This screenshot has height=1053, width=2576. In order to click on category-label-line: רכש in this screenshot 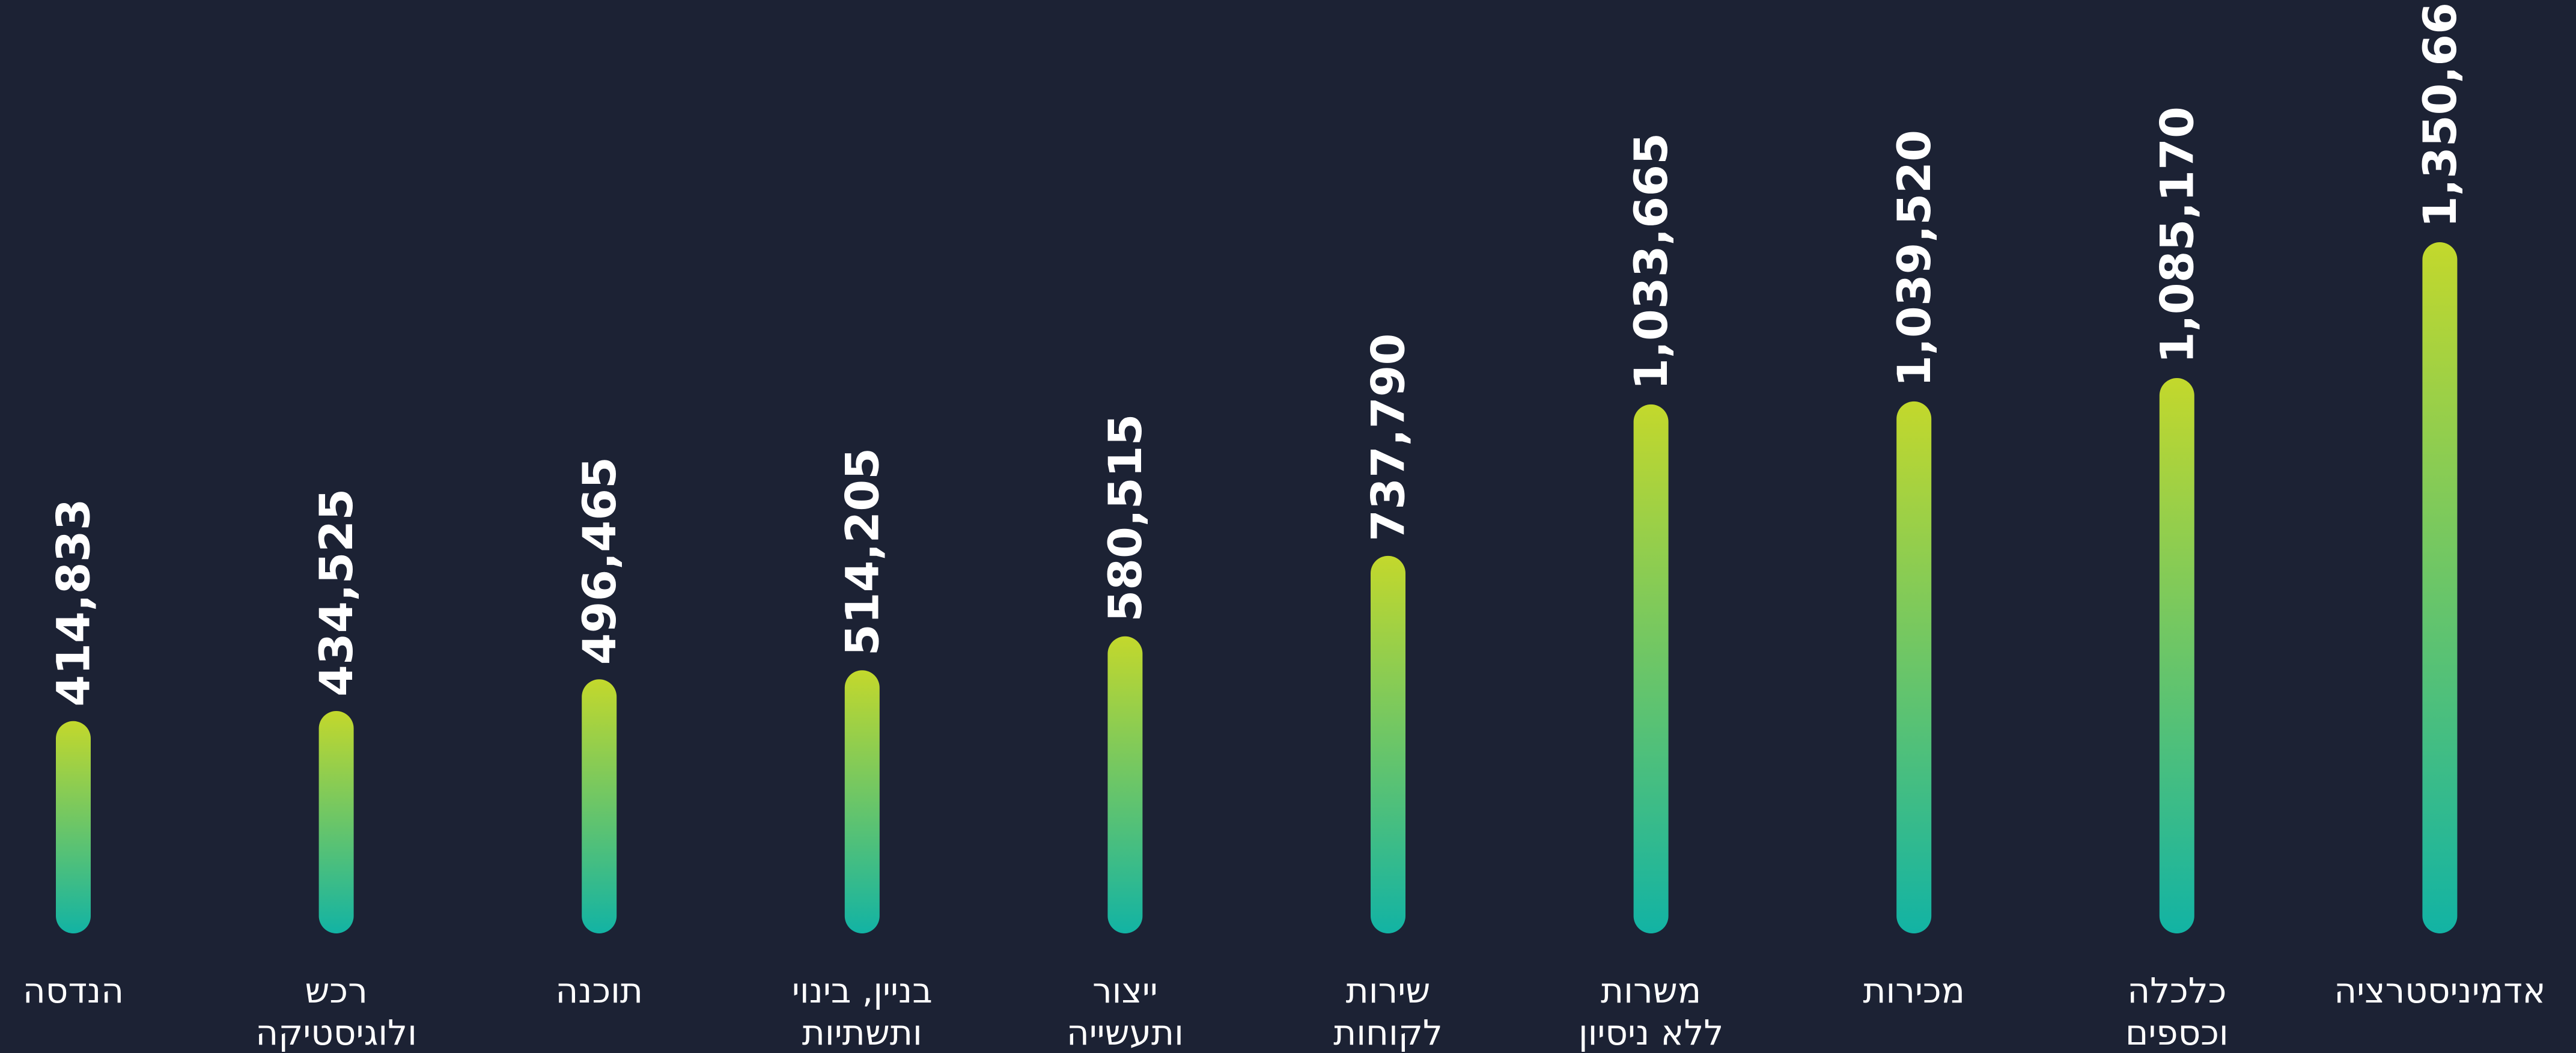, I will do `click(336, 991)`.